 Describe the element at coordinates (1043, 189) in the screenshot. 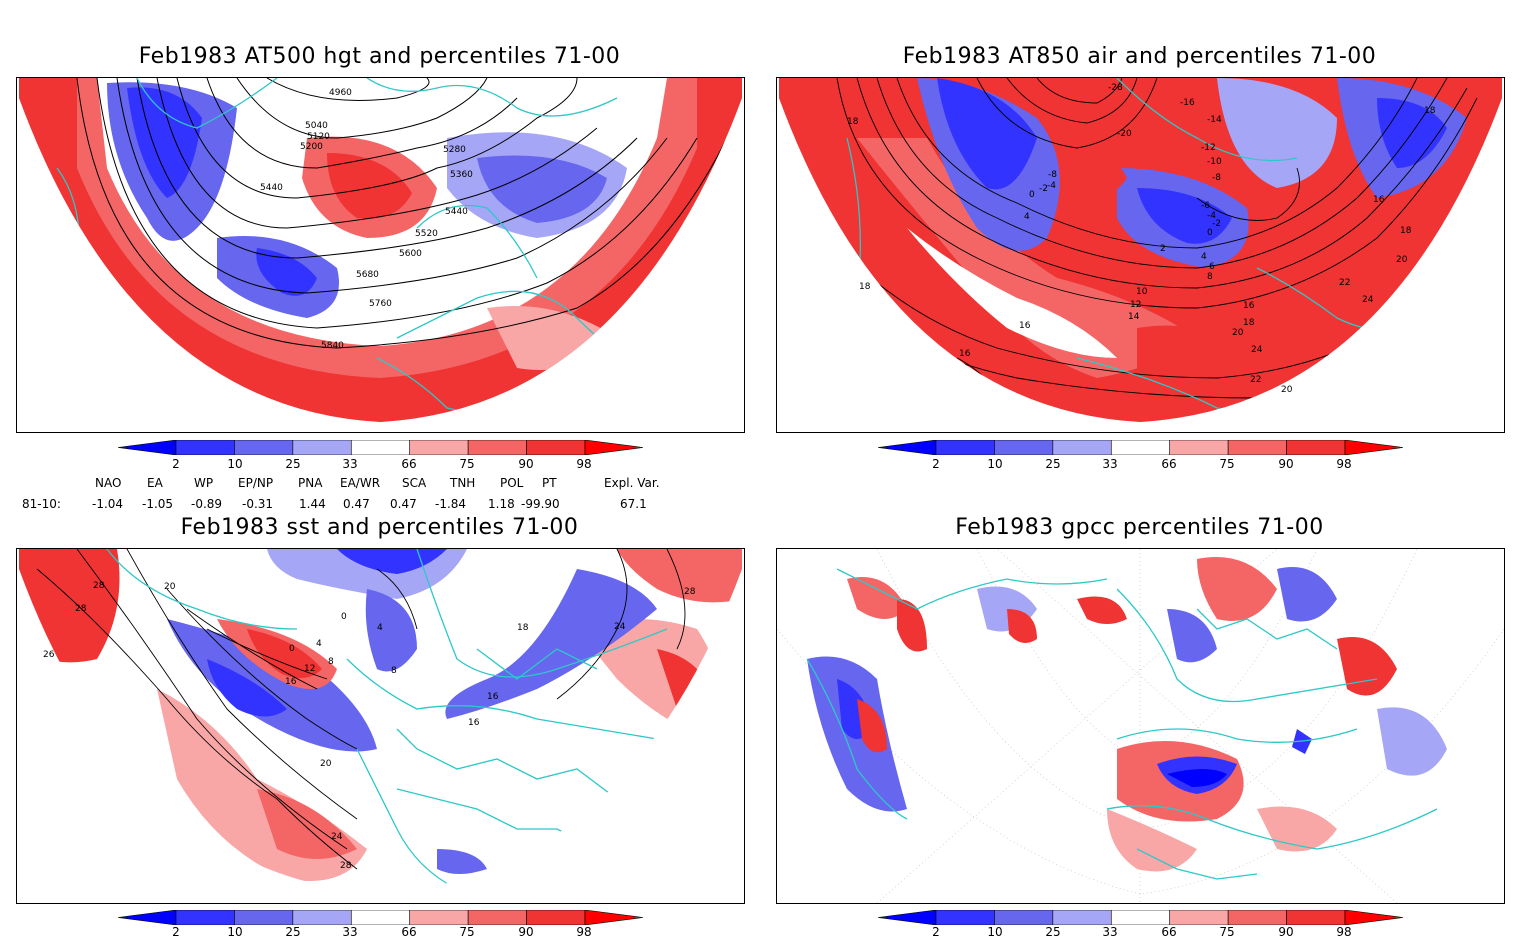

I see `contour-label: -2` at that location.